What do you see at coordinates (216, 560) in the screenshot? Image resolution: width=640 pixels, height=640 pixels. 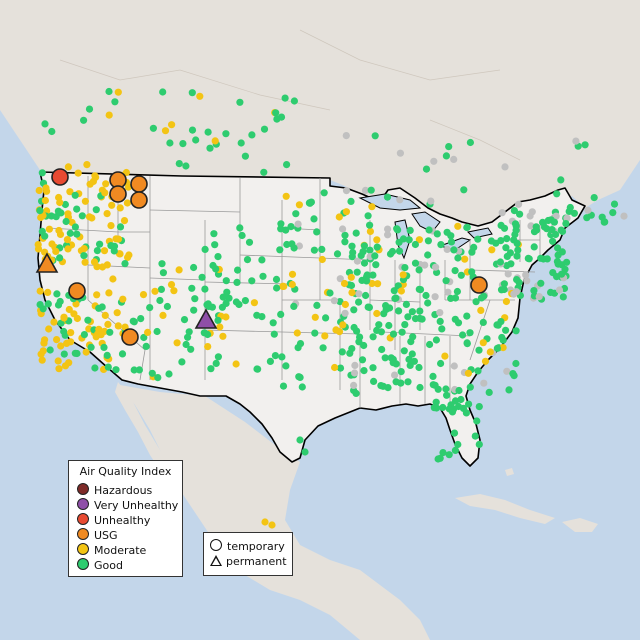 I see `triangle-icon` at bounding box center [216, 560].